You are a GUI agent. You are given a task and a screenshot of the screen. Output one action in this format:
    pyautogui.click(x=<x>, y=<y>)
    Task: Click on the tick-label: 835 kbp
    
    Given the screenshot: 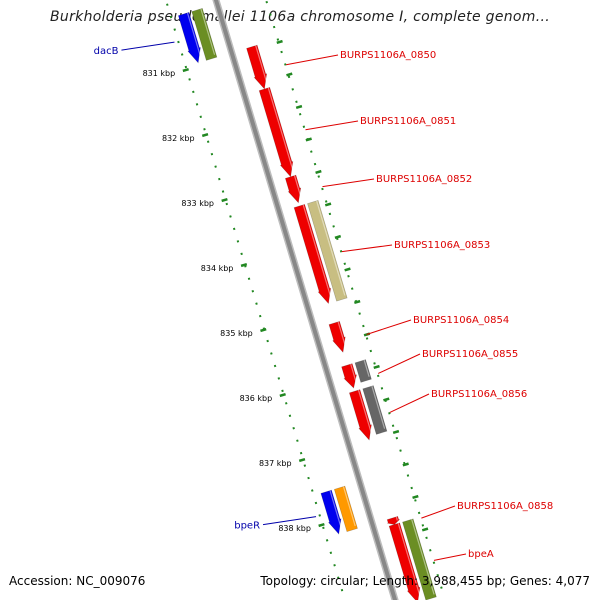 What is the action you would take?
    pyautogui.click(x=236, y=333)
    